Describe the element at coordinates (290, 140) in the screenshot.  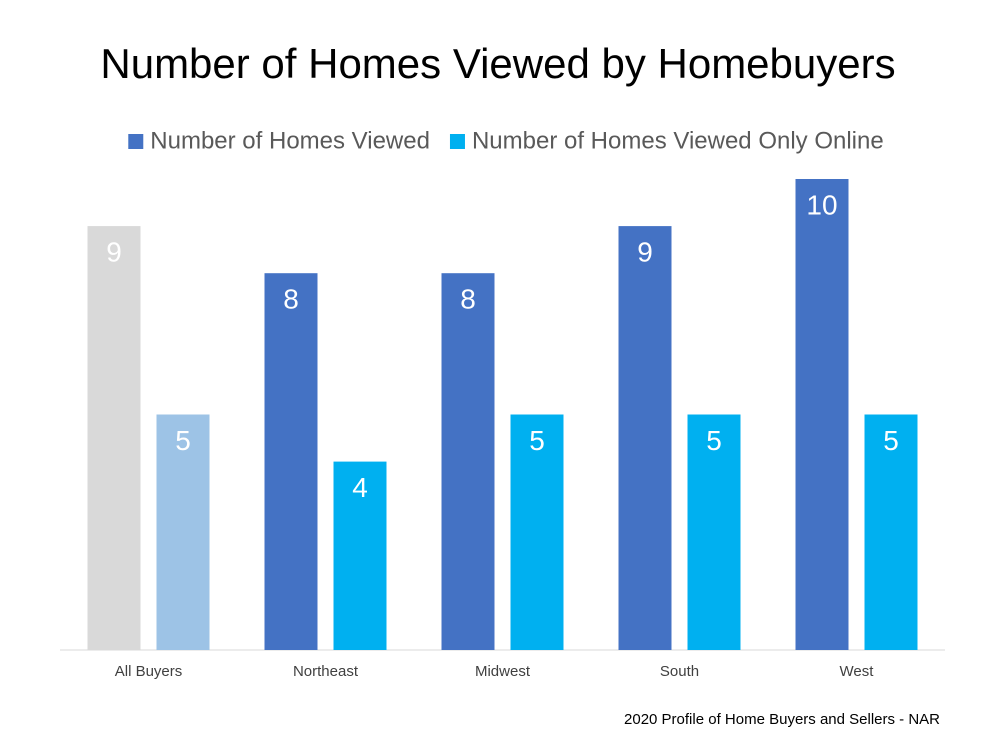
I see `legend-label: Number of Homes Viewed` at that location.